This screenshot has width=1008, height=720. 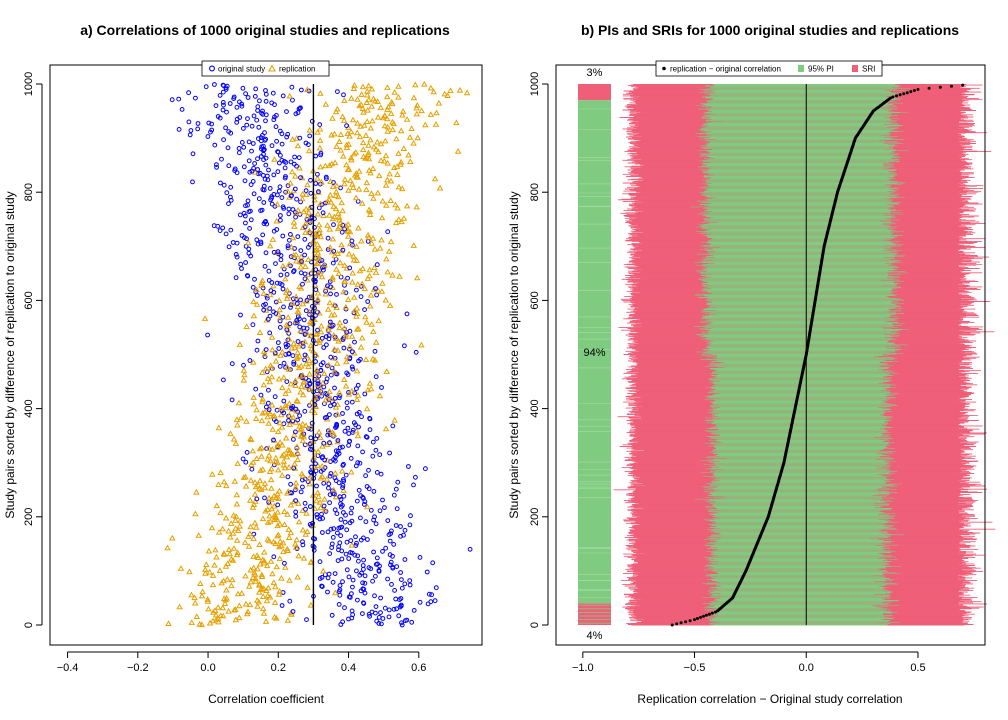 I want to click on panel-a-x-axis: −0.4 −0.2 0.0 0.2 0.4 0.6, so click(x=241, y=662).